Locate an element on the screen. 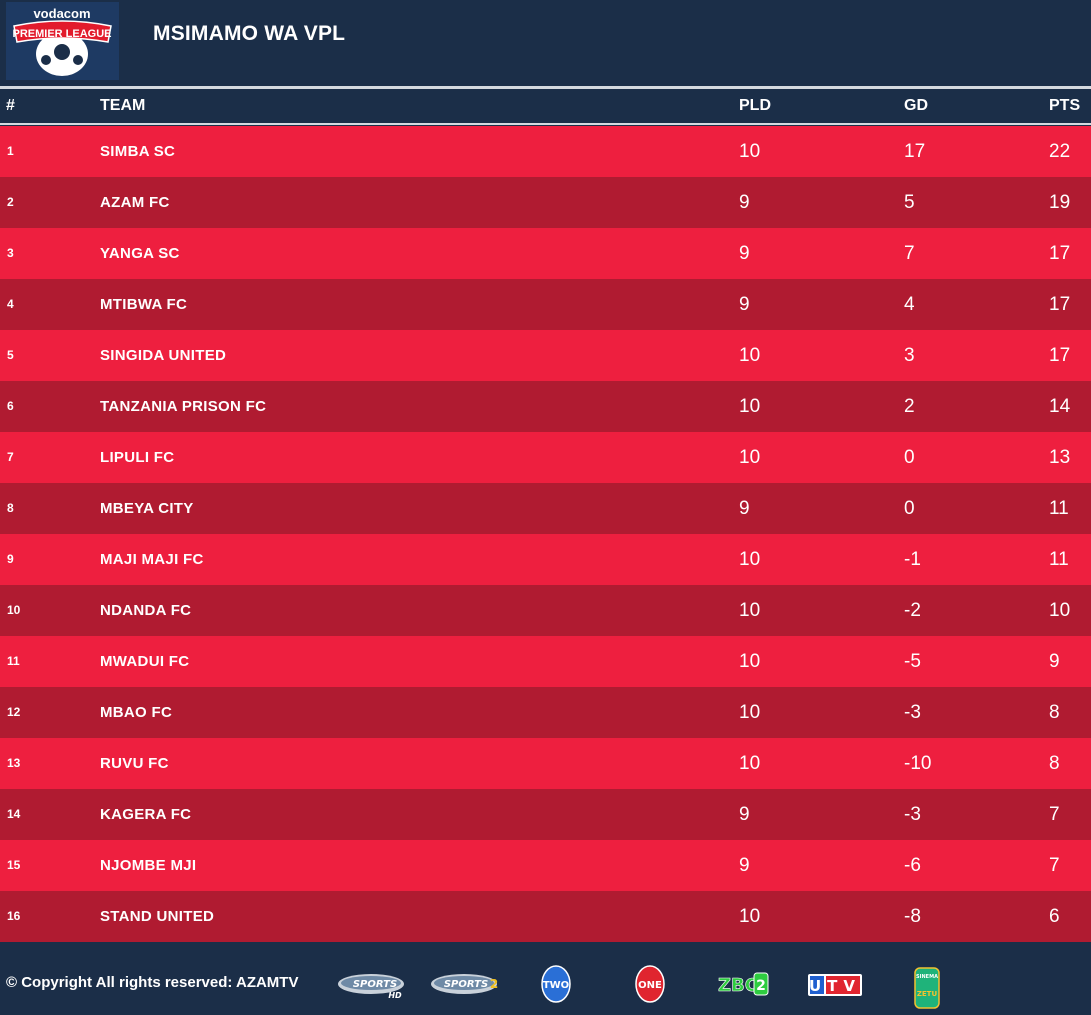 This screenshot has height=1015, width=1091. table-row: 11 MWADUI FC 10 -5 9 is located at coordinates (545, 661).